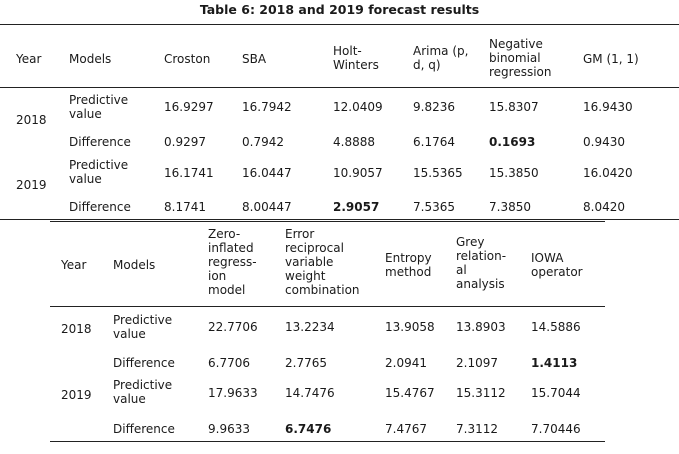  What do you see at coordinates (327, 441) in the screenshot?
I see `table2-bottom-rule` at bounding box center [327, 441].